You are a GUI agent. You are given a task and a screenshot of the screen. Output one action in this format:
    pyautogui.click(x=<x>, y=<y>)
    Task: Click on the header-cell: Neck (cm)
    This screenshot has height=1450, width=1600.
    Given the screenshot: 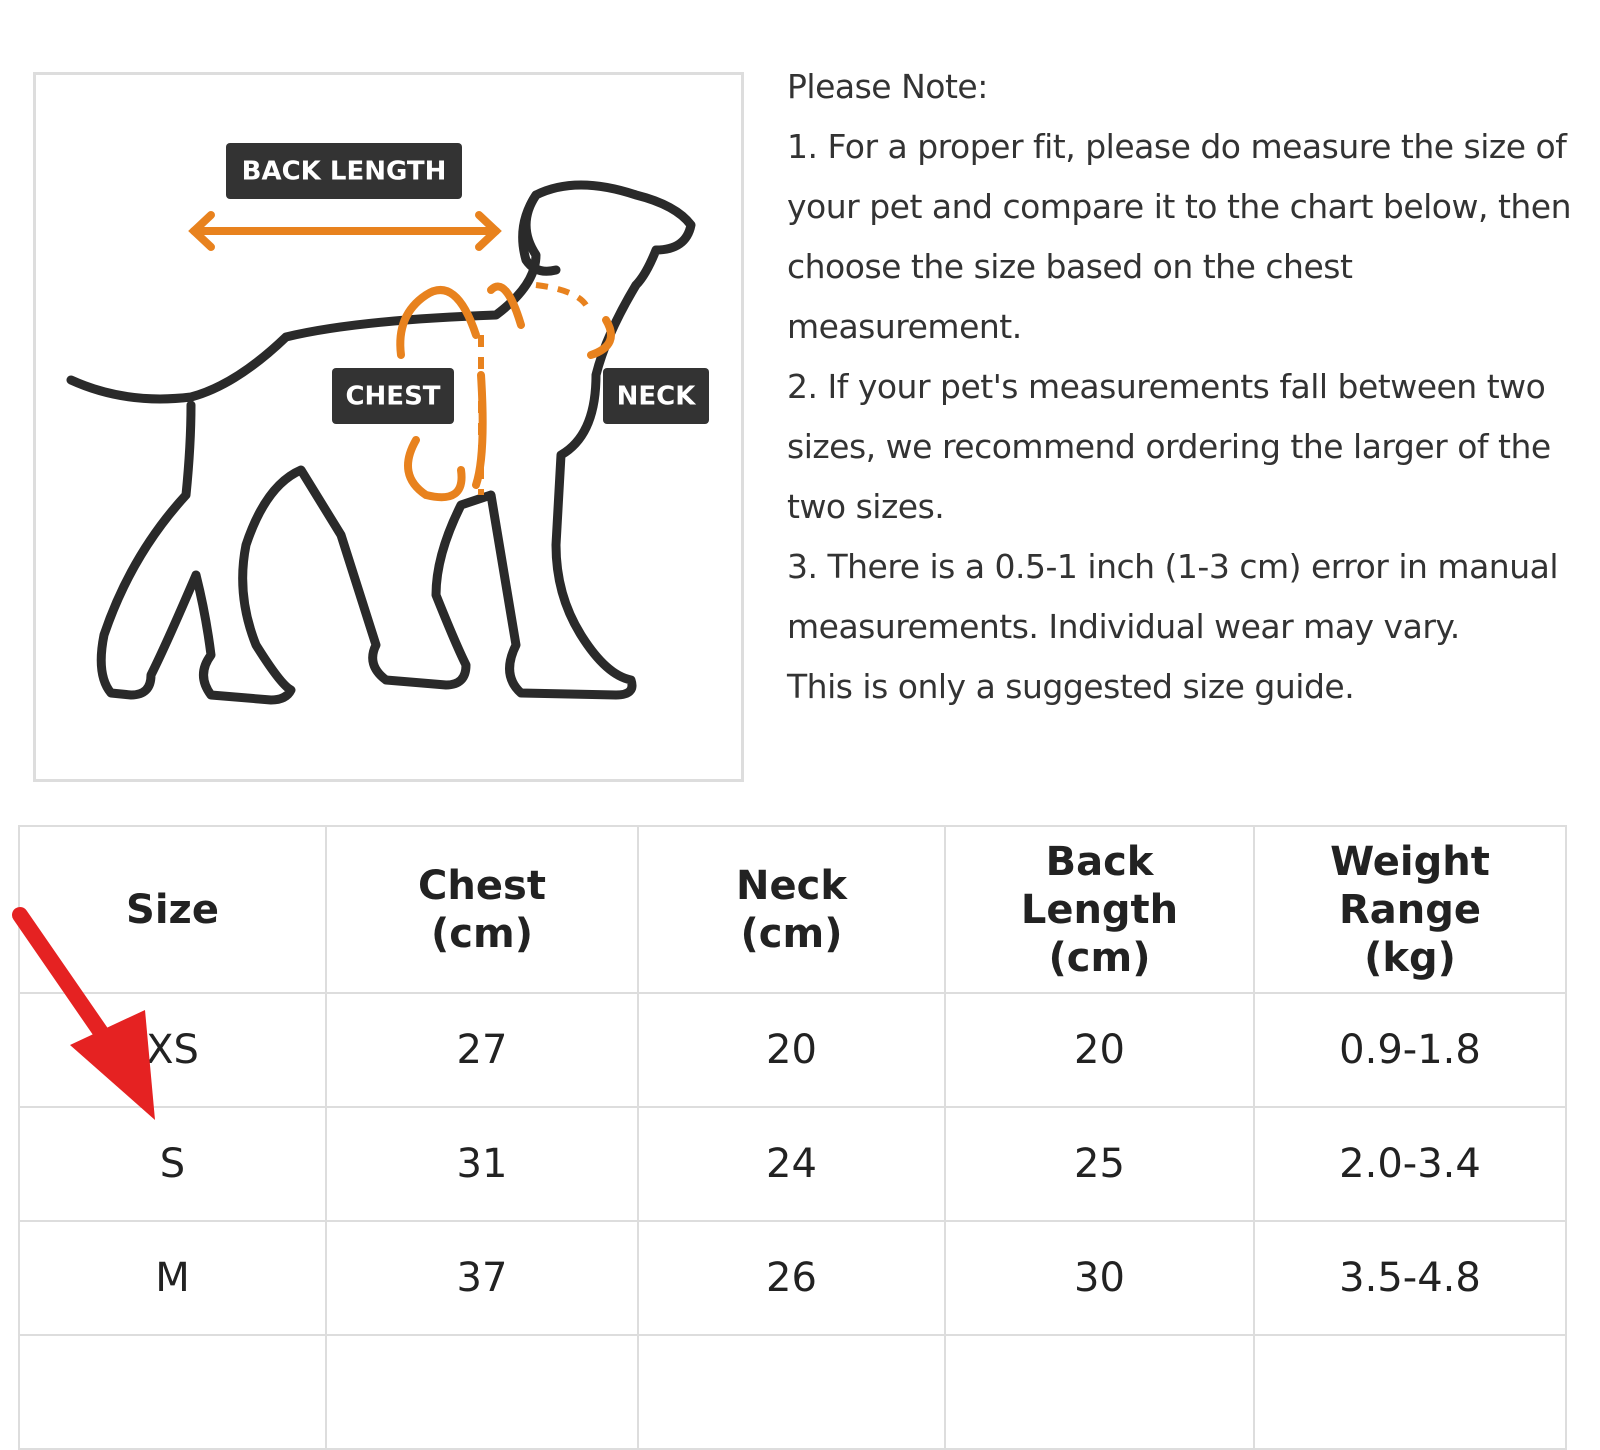 What is the action you would take?
    pyautogui.click(x=791, y=909)
    